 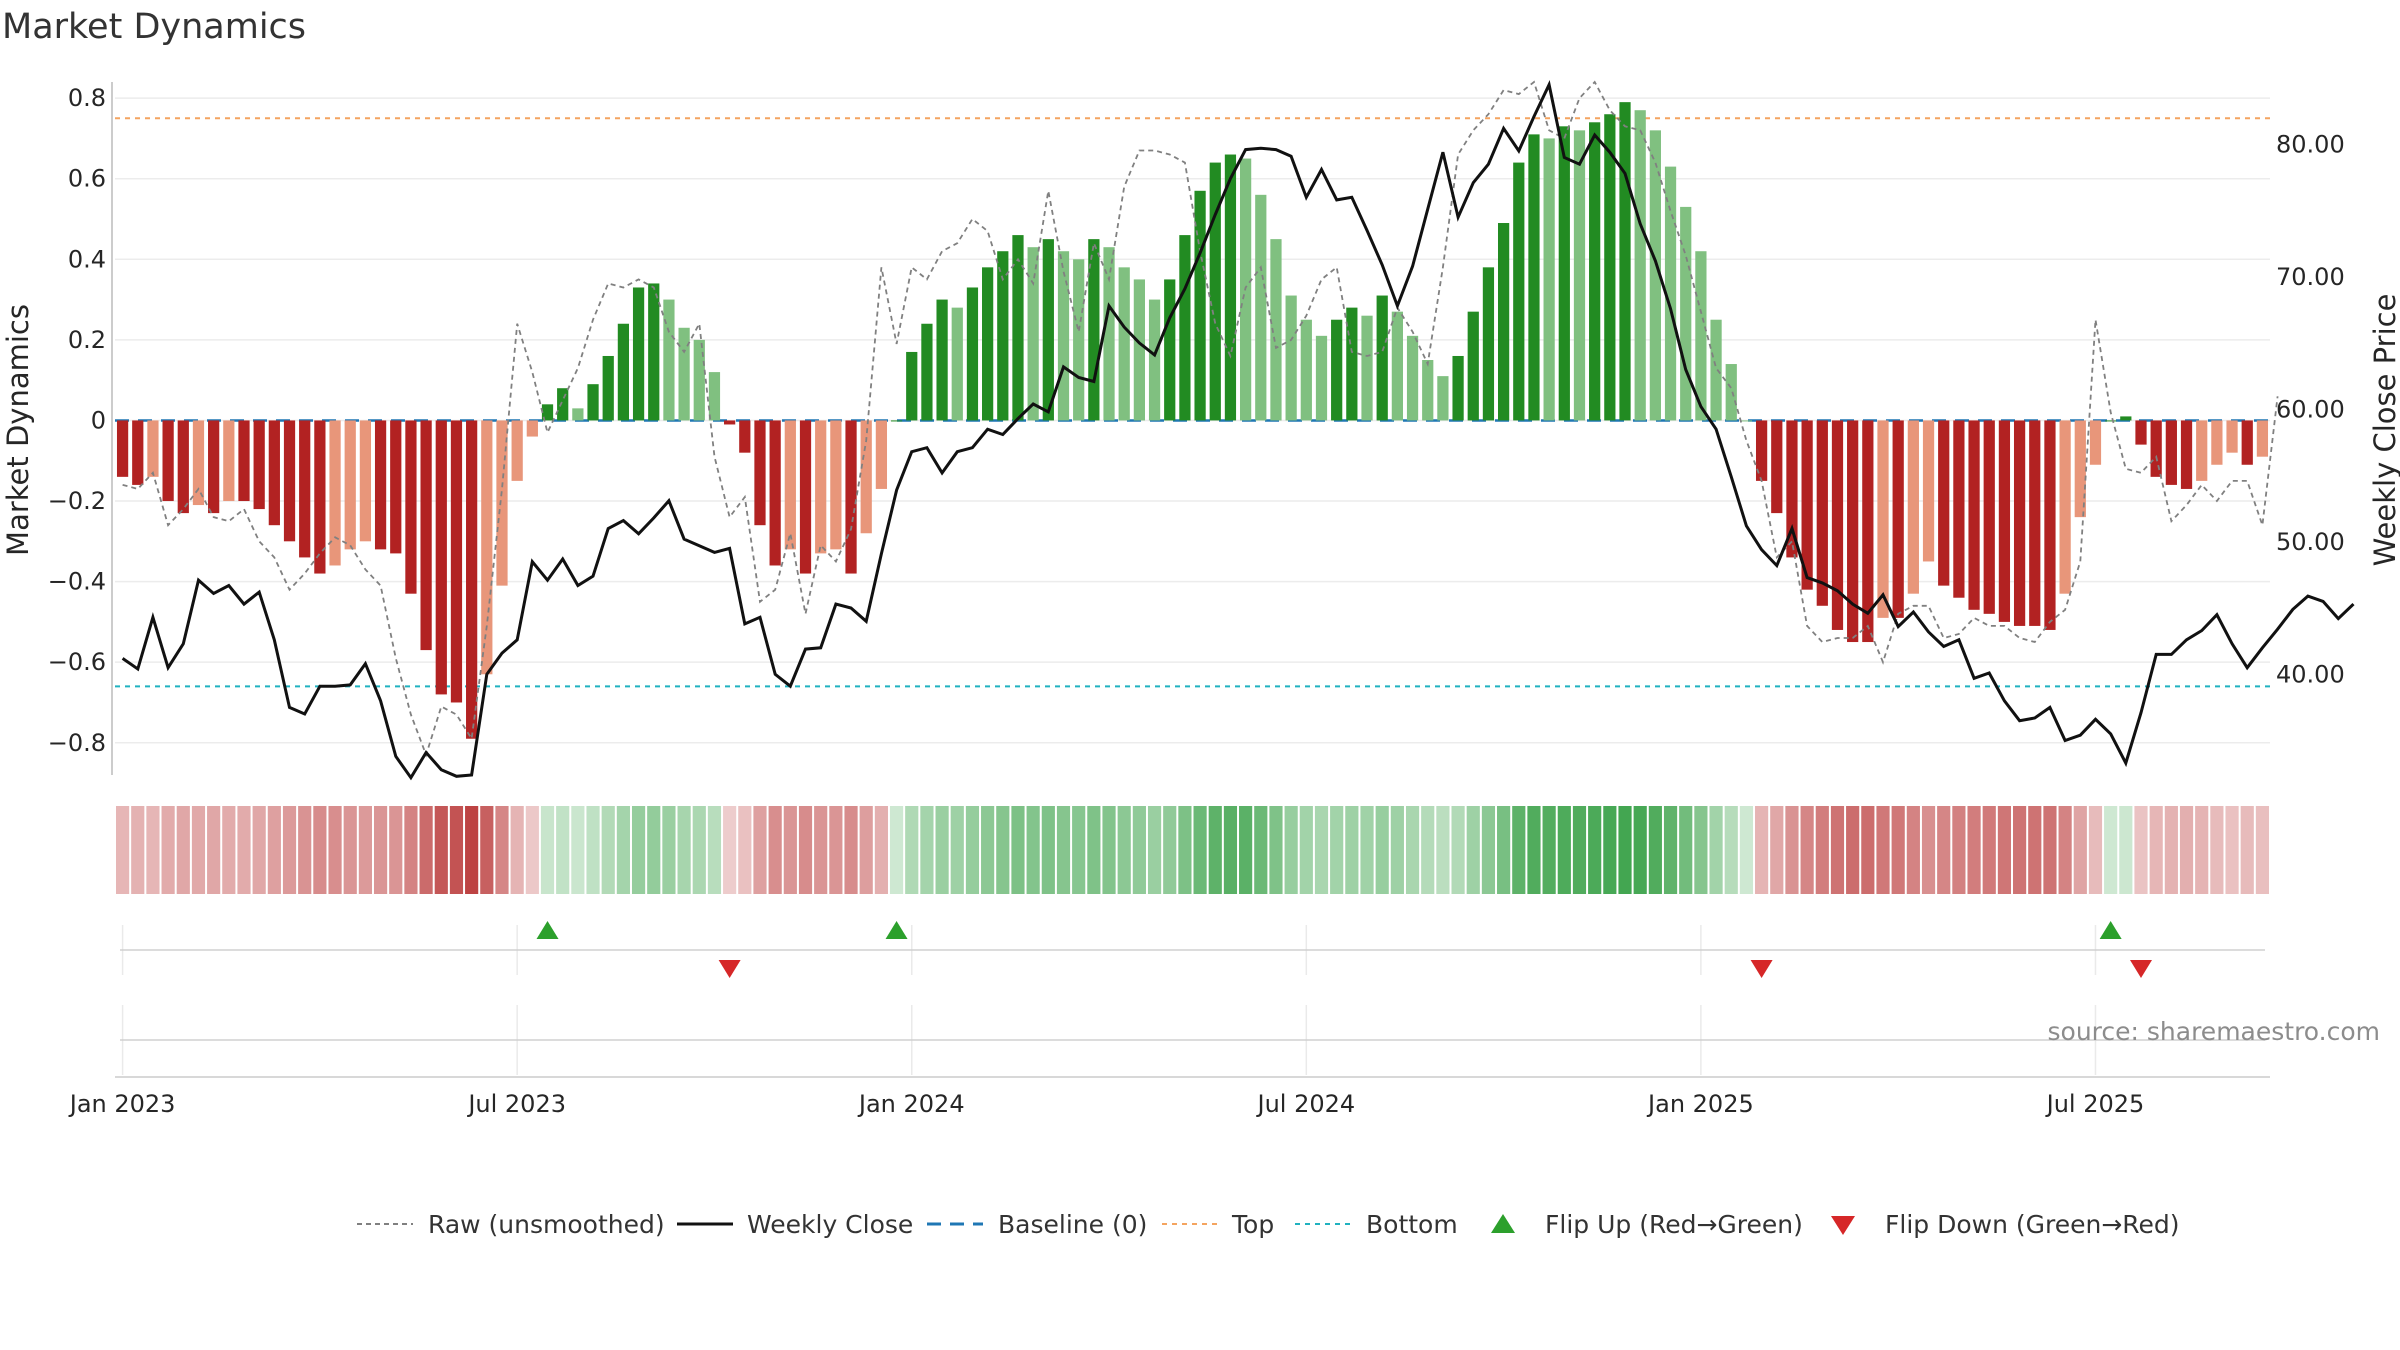 What do you see at coordinates (77, 501) in the screenshot?
I see `y-tick-label: −0.2` at bounding box center [77, 501].